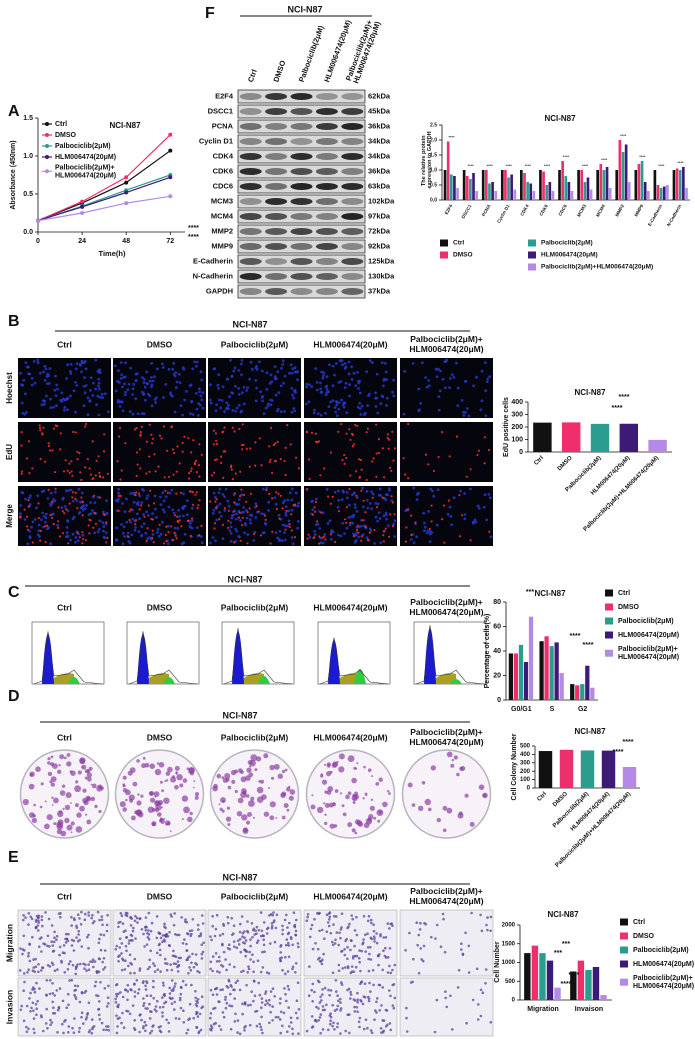 The width and height of the screenshot is (695, 1039). Describe the element at coordinates (590, 731) in the screenshot. I see `chart-title: NCI-N87` at that location.